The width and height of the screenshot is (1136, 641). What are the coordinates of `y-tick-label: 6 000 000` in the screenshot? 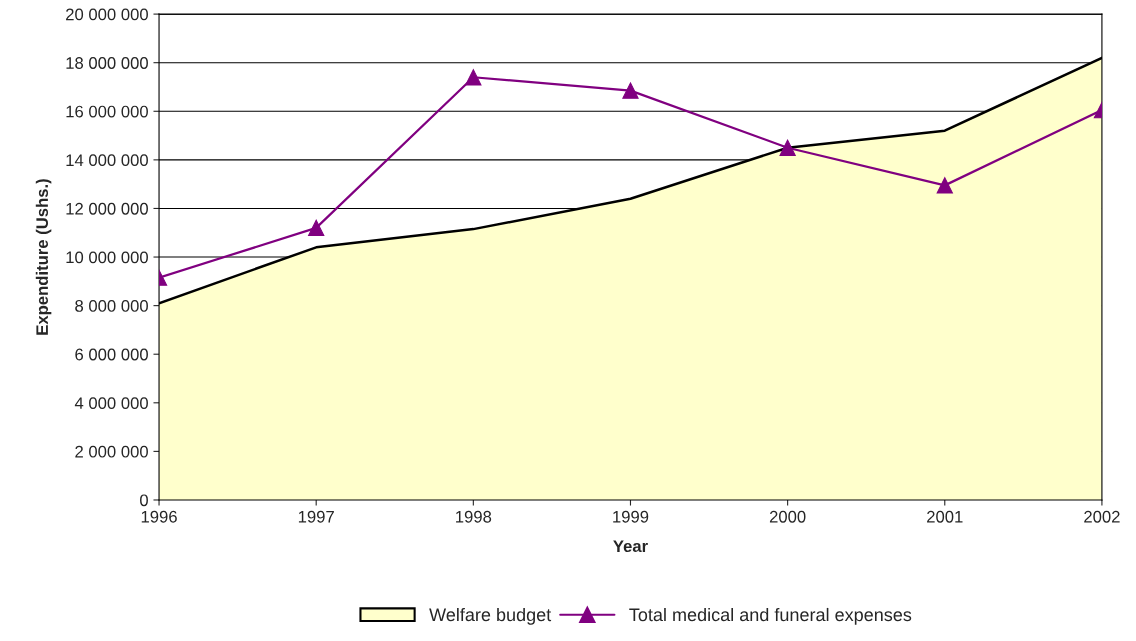 It's located at (111, 354).